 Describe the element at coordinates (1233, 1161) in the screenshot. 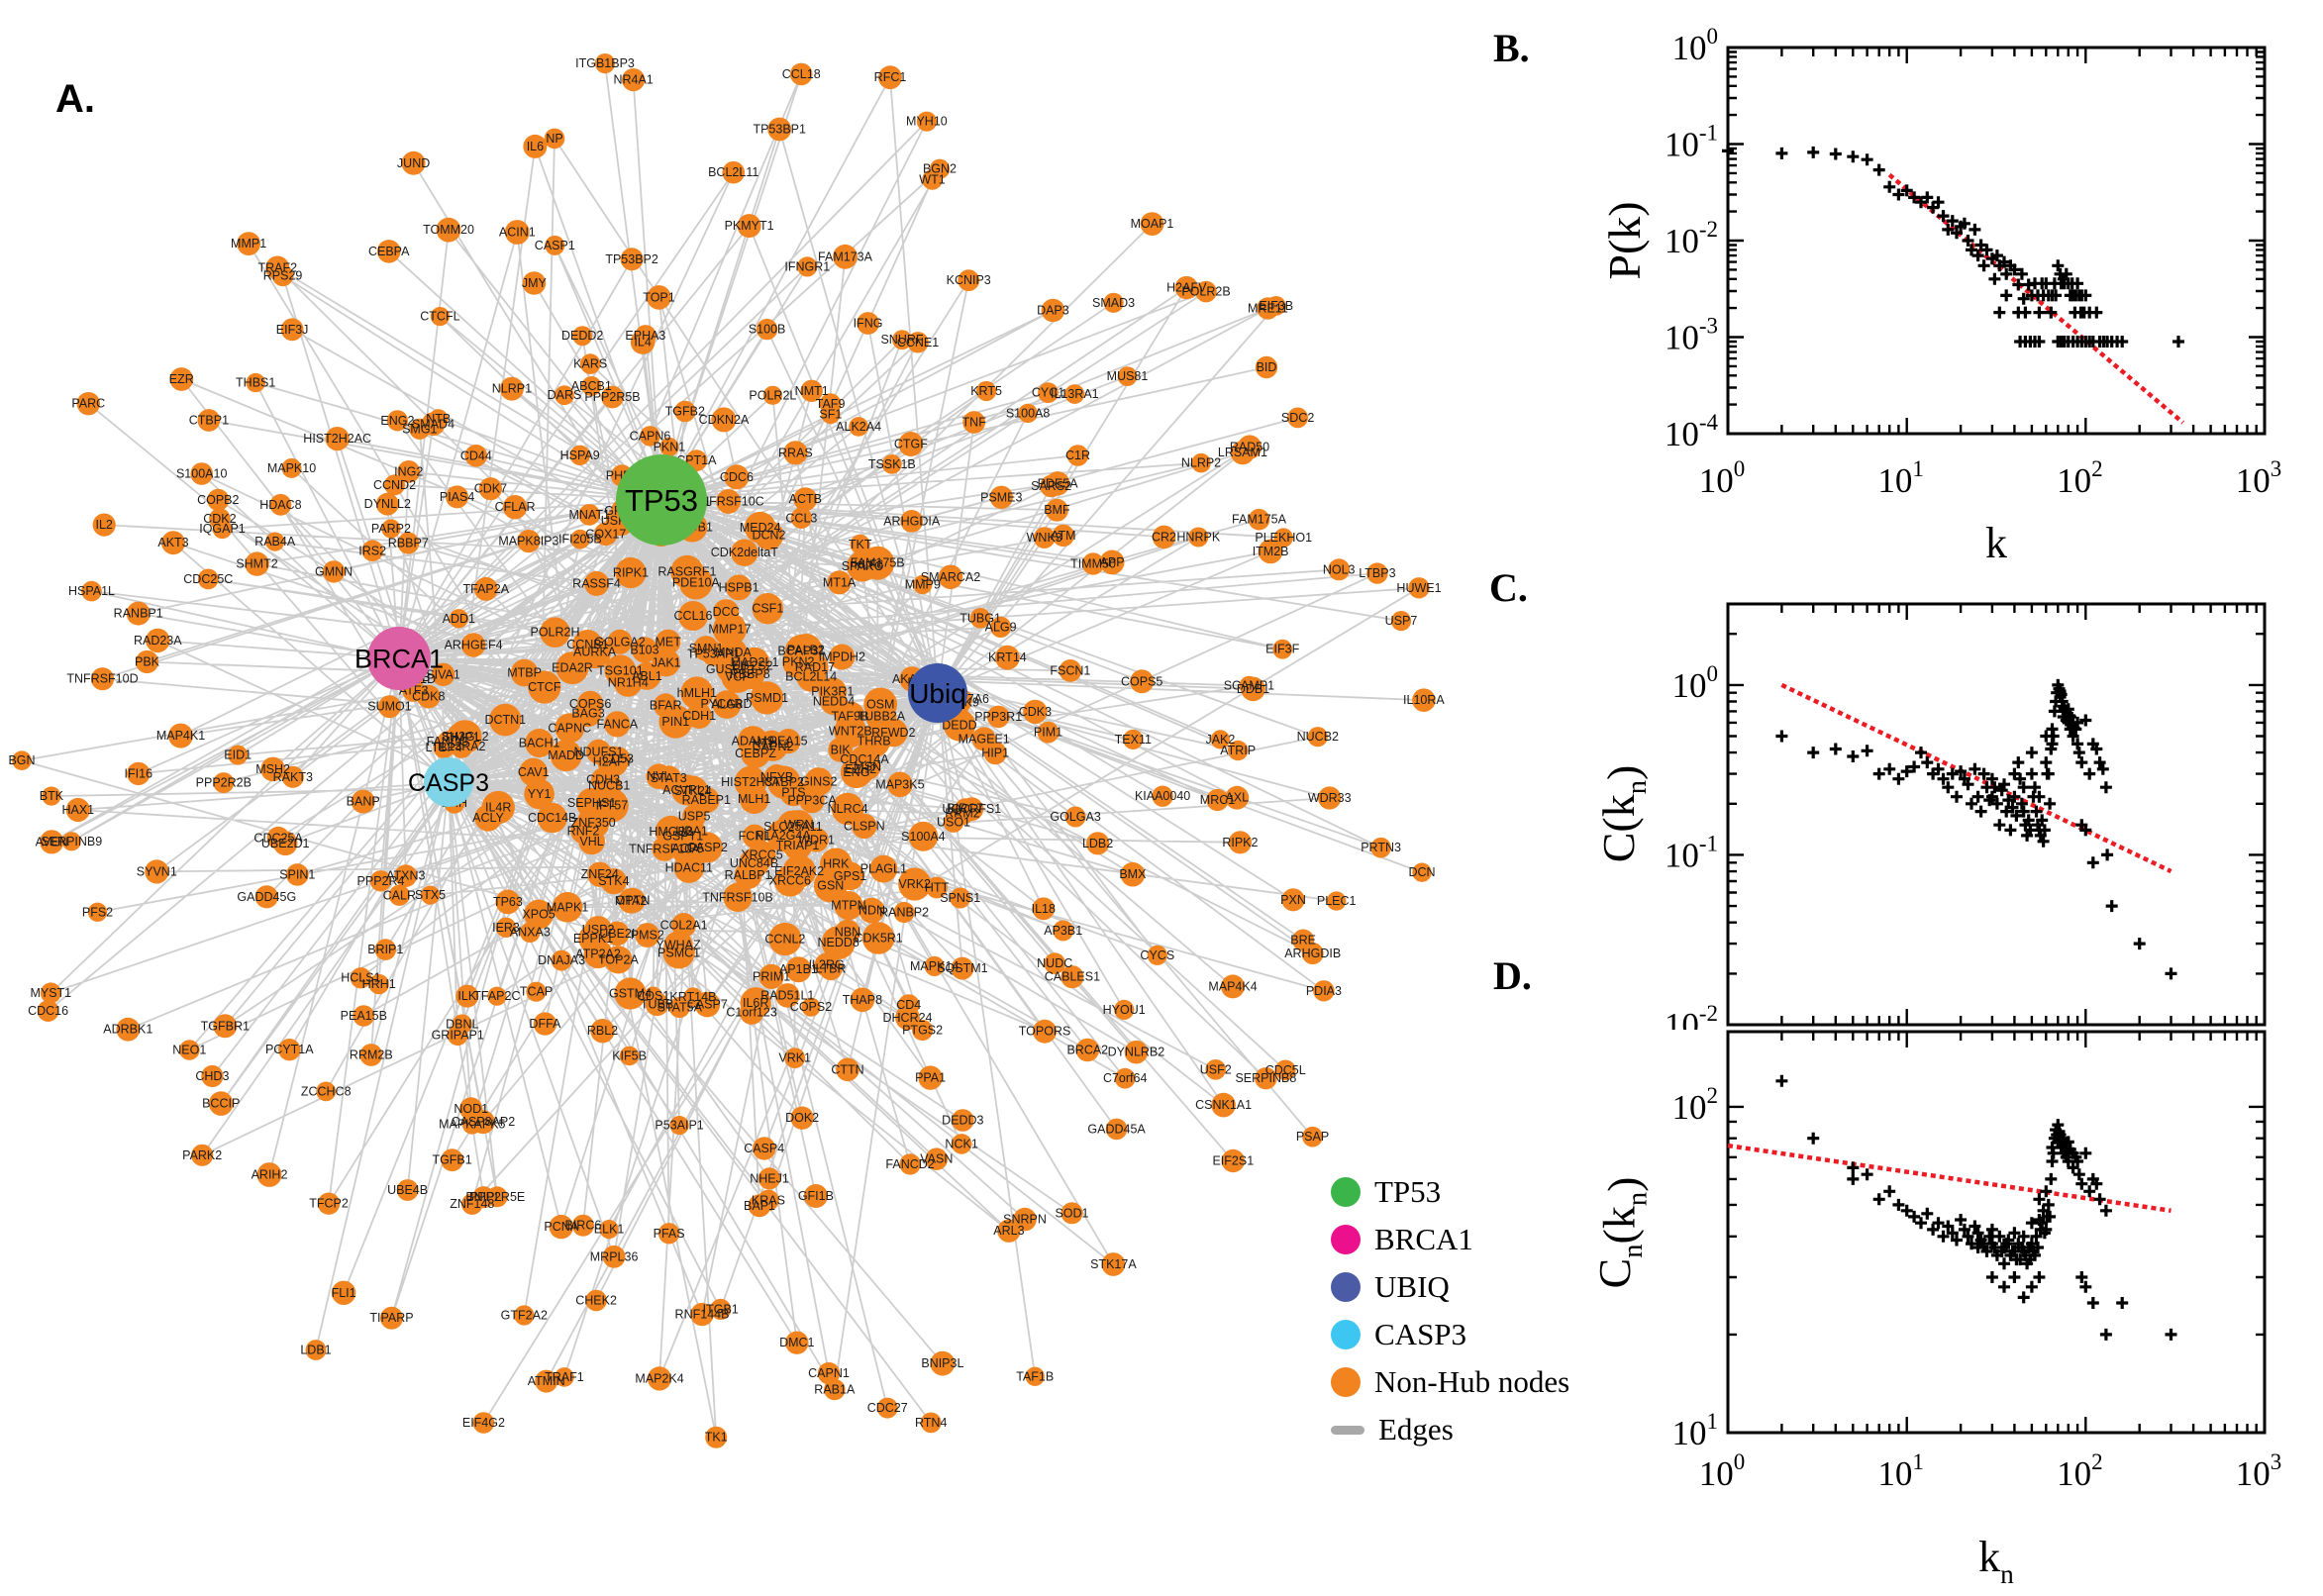

I see `gene-node-label: EIF2S1` at that location.